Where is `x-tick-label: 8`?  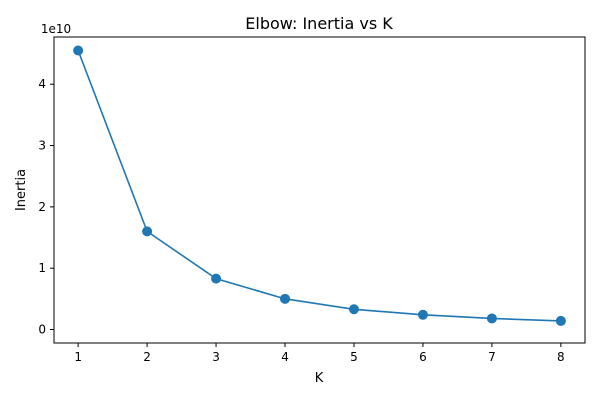 x-tick-label: 8 is located at coordinates (561, 357).